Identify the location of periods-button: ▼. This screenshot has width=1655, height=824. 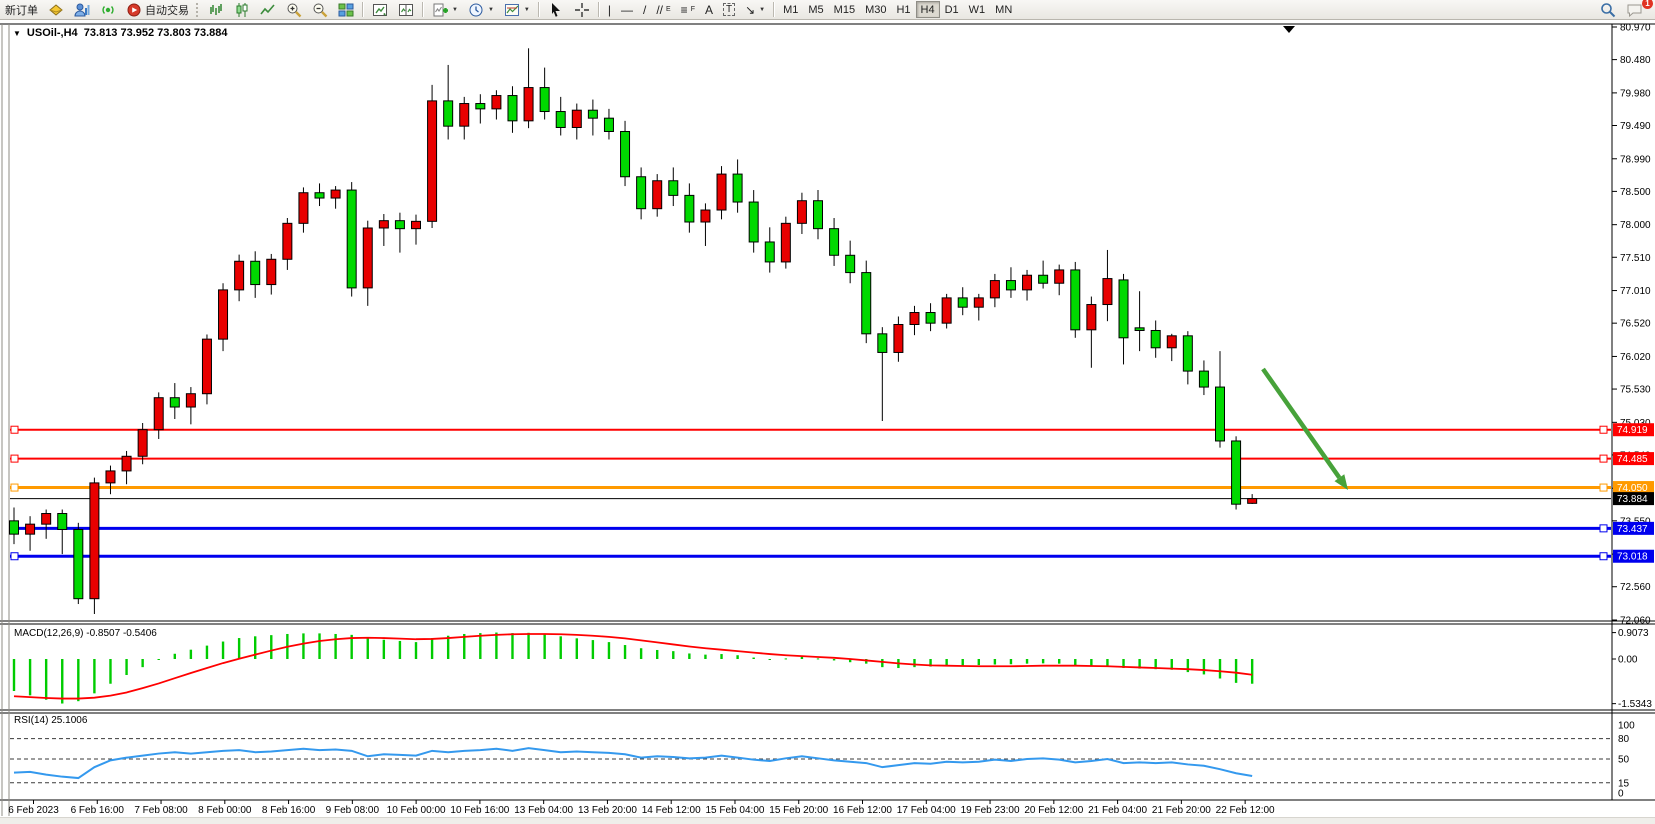
(481, 9).